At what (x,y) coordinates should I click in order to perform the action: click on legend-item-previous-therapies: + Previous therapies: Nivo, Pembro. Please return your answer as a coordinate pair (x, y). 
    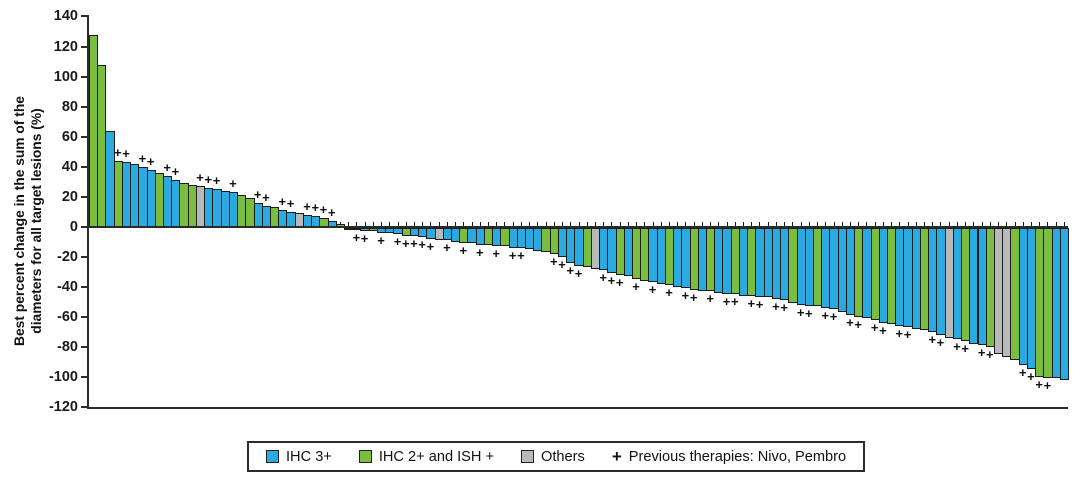
    Looking at the image, I should click on (729, 456).